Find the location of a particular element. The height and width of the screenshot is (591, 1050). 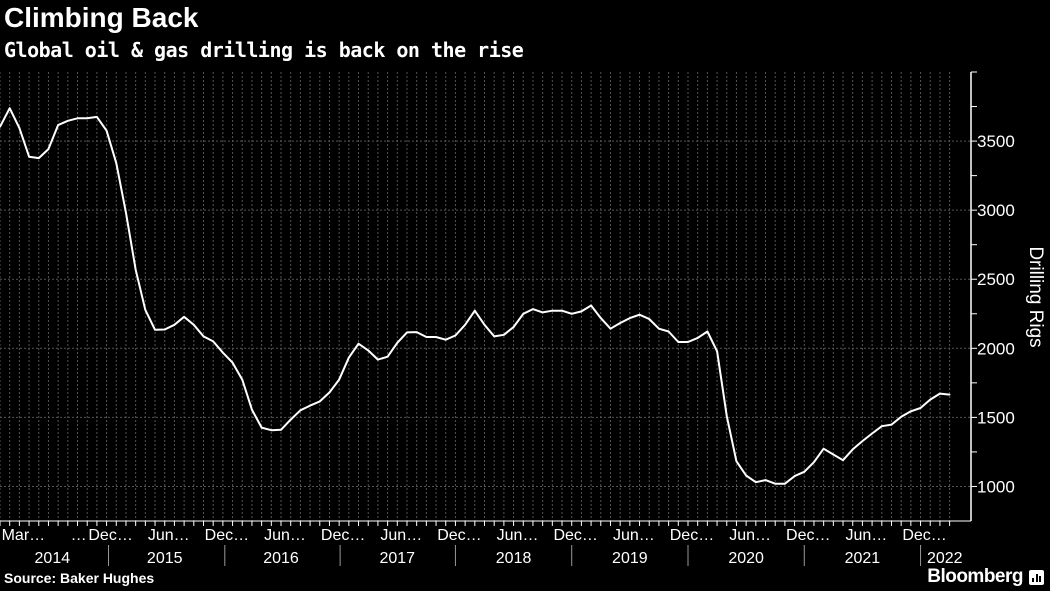

y-tick-label: 3000 is located at coordinates (996, 210).